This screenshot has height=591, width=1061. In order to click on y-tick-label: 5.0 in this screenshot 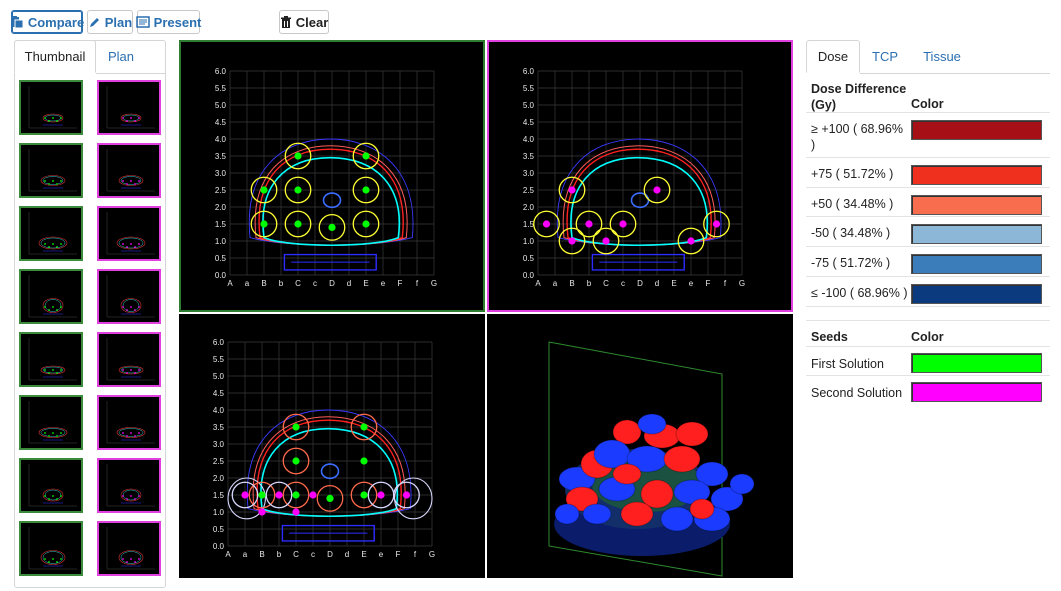, I will do `click(219, 376)`.